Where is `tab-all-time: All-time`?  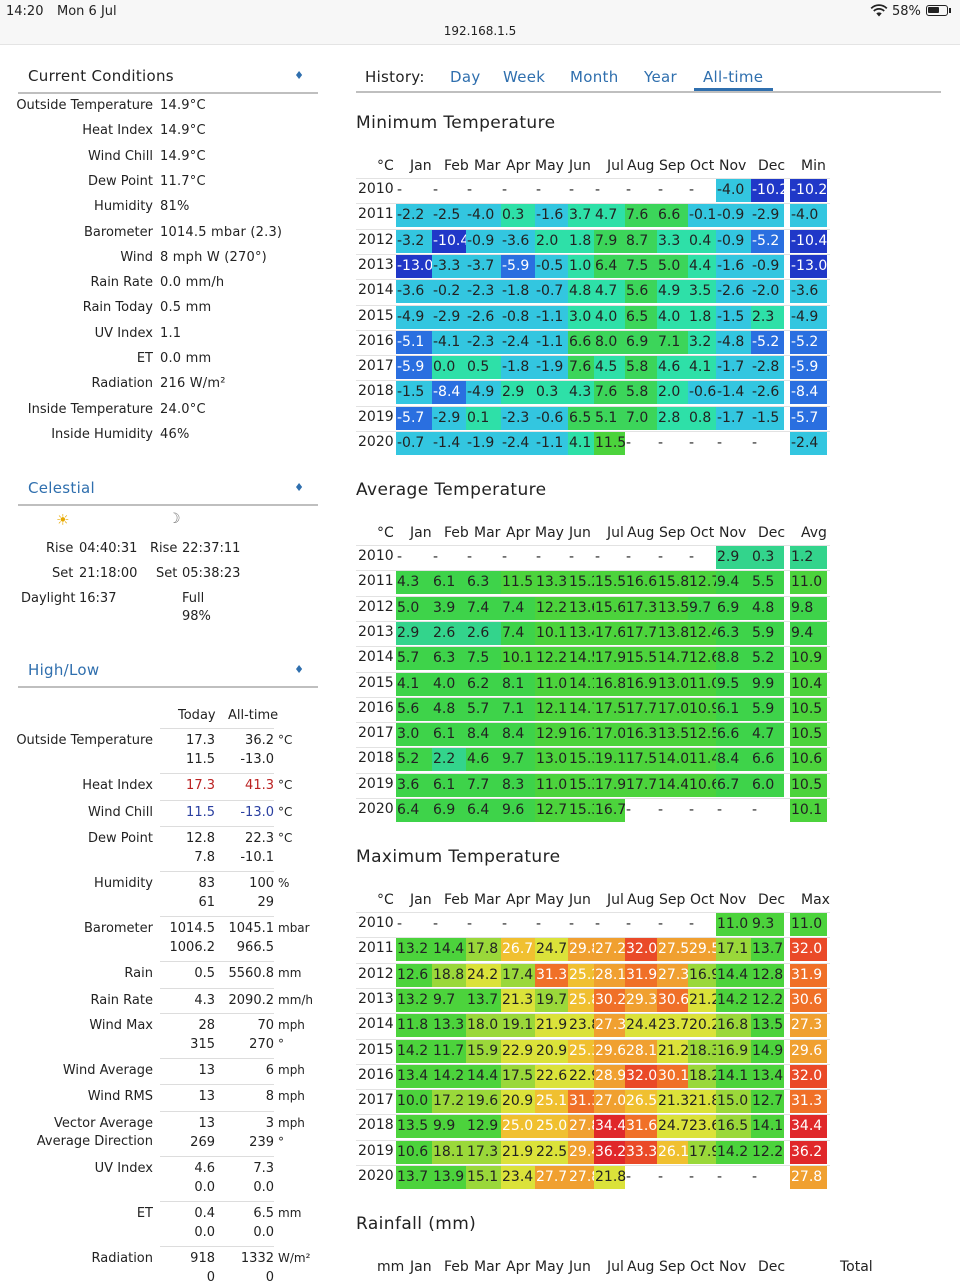
tab-all-time: All-time is located at coordinates (733, 77).